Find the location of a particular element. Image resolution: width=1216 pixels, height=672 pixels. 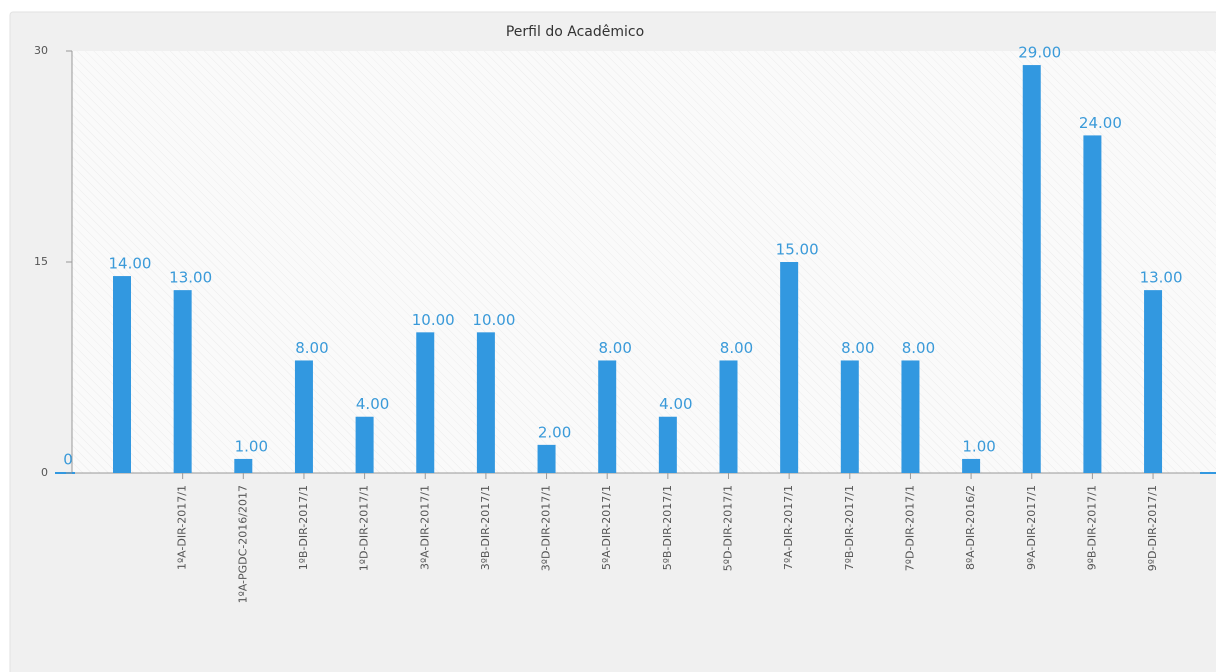

x-tick-label: 8ºA-DIR-2016/2 is located at coordinates (970, 527).